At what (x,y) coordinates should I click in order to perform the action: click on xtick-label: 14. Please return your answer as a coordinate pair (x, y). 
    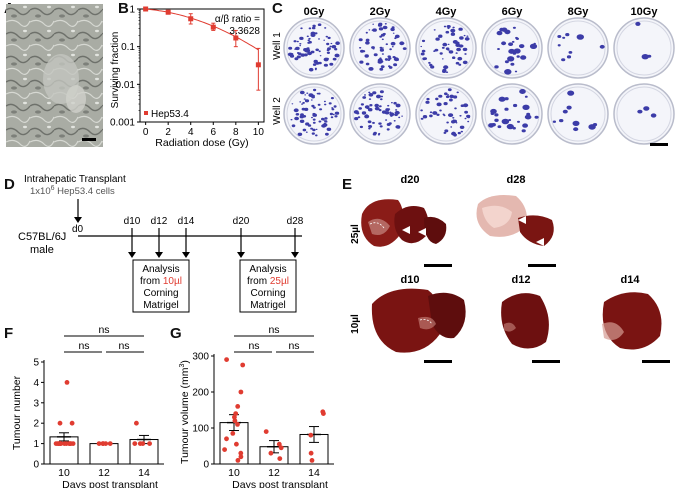
    Looking at the image, I should click on (314, 473).